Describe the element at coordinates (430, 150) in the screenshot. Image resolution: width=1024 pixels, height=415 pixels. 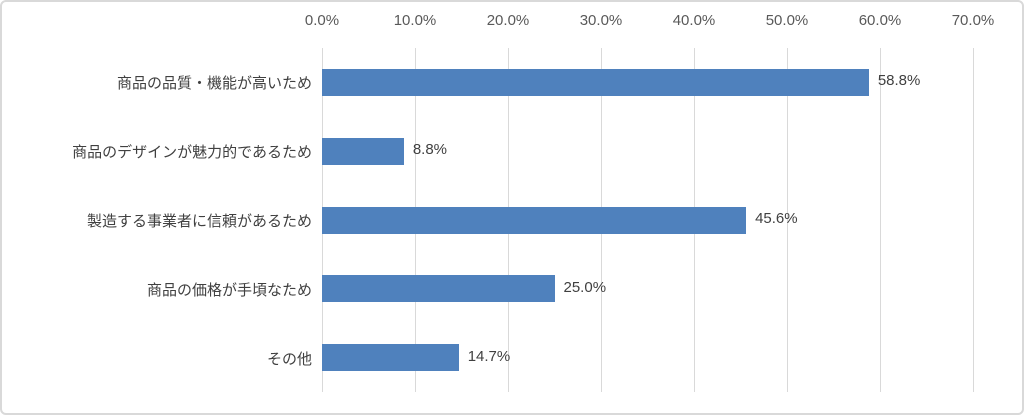
I see `value-label: 8.8%` at that location.